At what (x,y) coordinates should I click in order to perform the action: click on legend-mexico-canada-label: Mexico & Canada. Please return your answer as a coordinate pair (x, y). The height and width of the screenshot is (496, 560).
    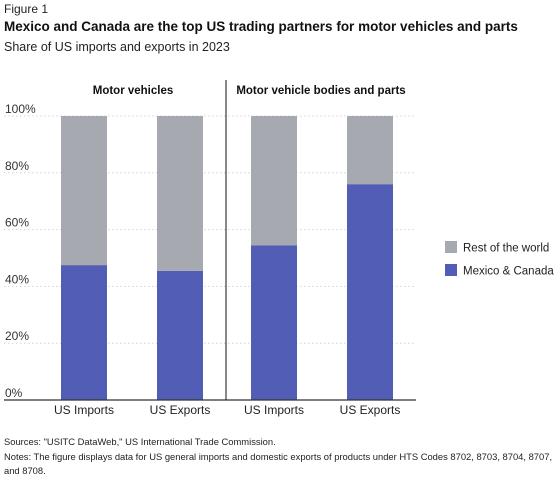
    Looking at the image, I should click on (508, 272).